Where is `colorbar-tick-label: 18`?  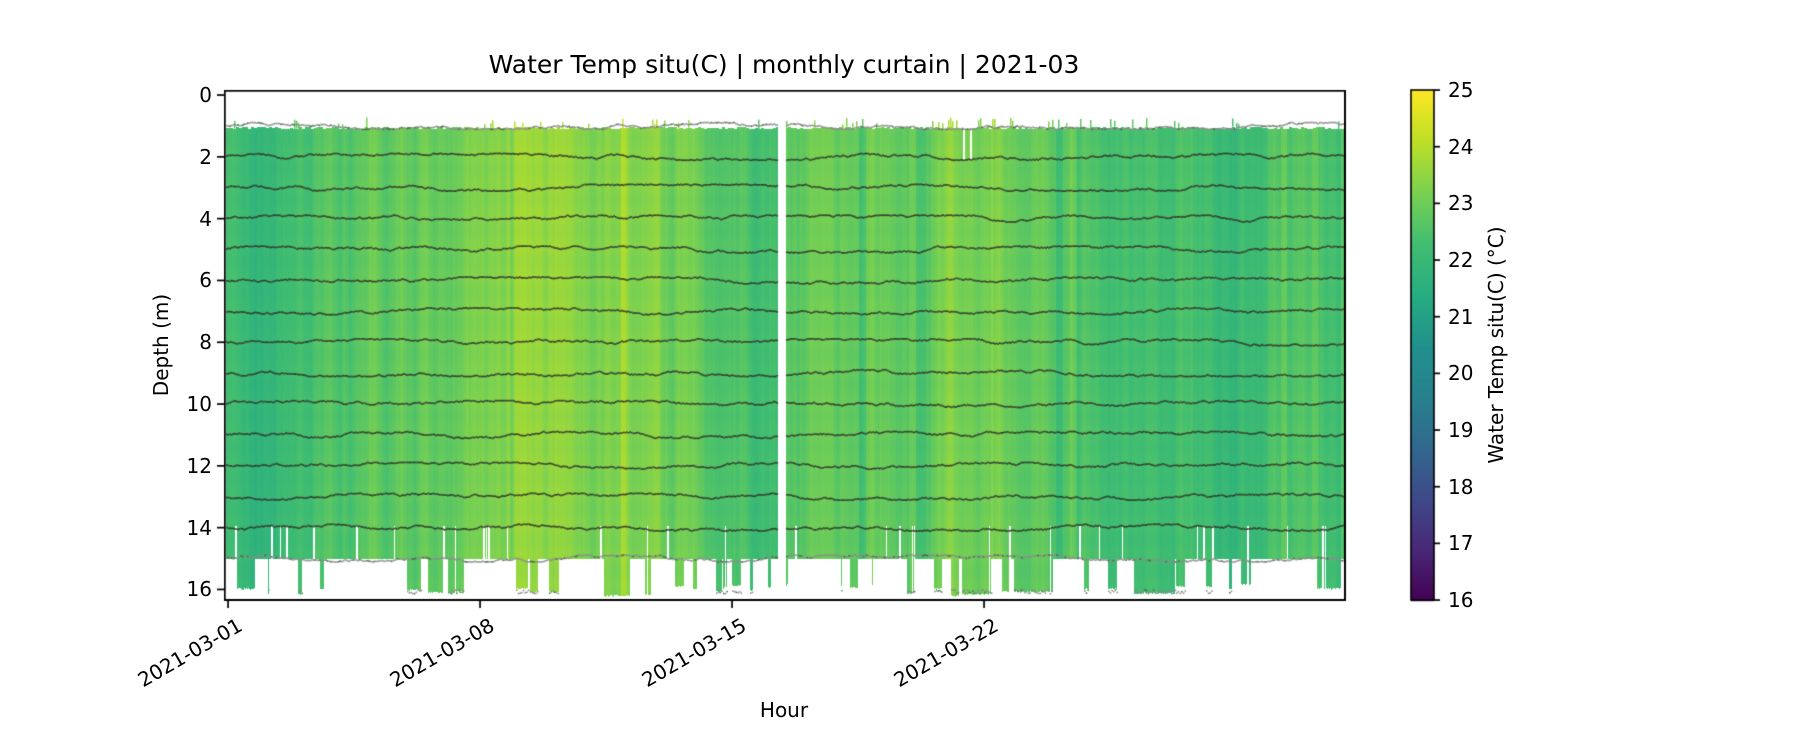
colorbar-tick-label: 18 is located at coordinates (1461, 486).